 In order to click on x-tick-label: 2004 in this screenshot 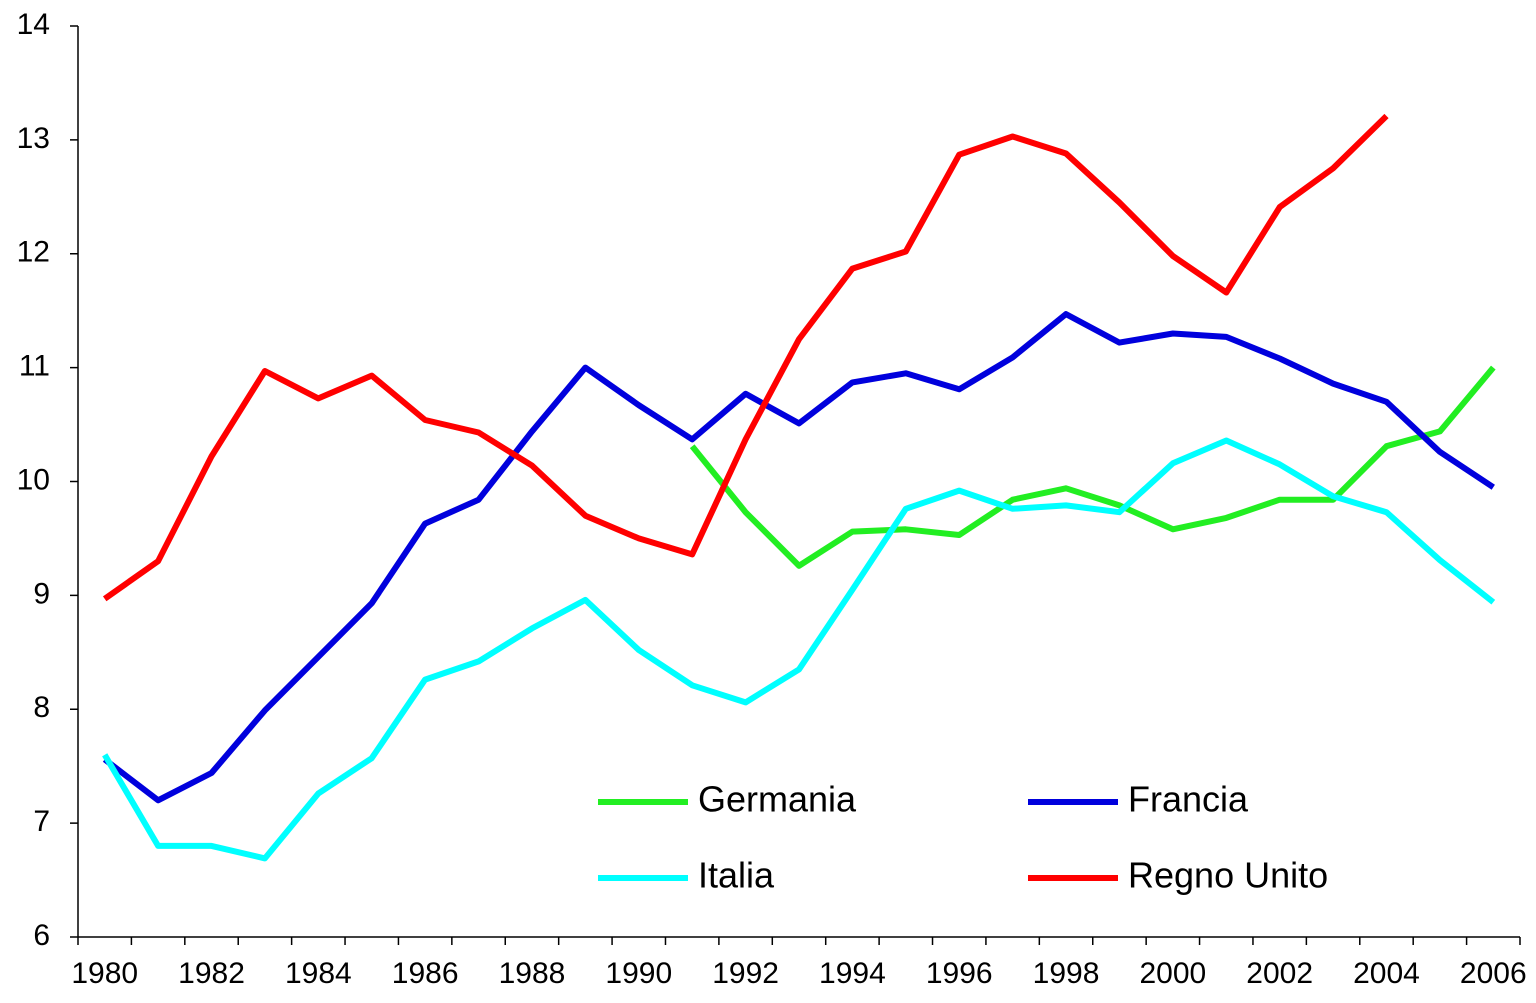, I will do `click(1386, 973)`.